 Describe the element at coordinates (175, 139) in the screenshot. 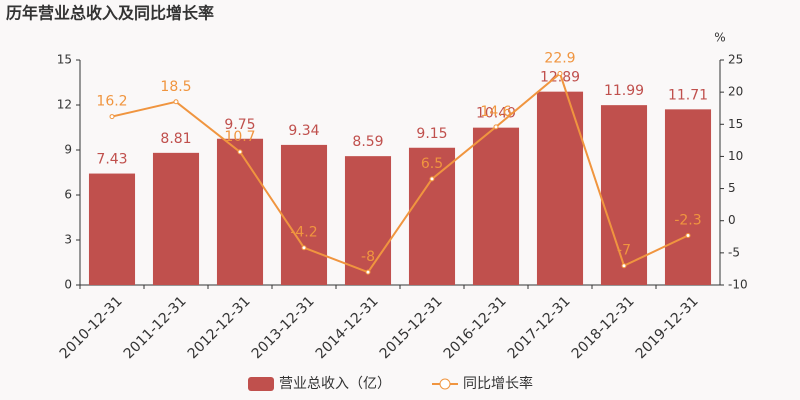

I see `bar-value-label: 8.81` at that location.